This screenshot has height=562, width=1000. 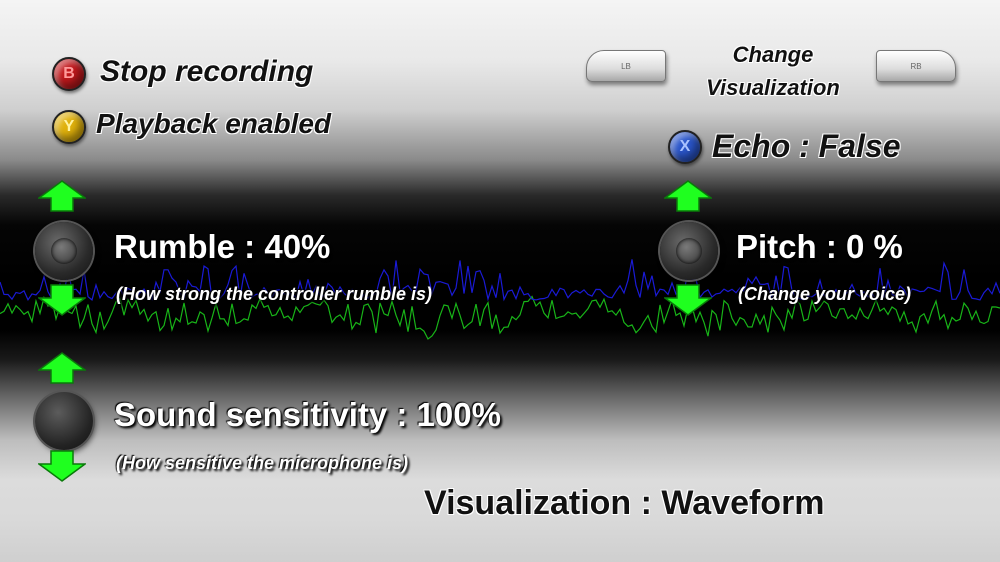 What do you see at coordinates (222, 246) in the screenshot?
I see `rumble-label: Rumble : 40%` at bounding box center [222, 246].